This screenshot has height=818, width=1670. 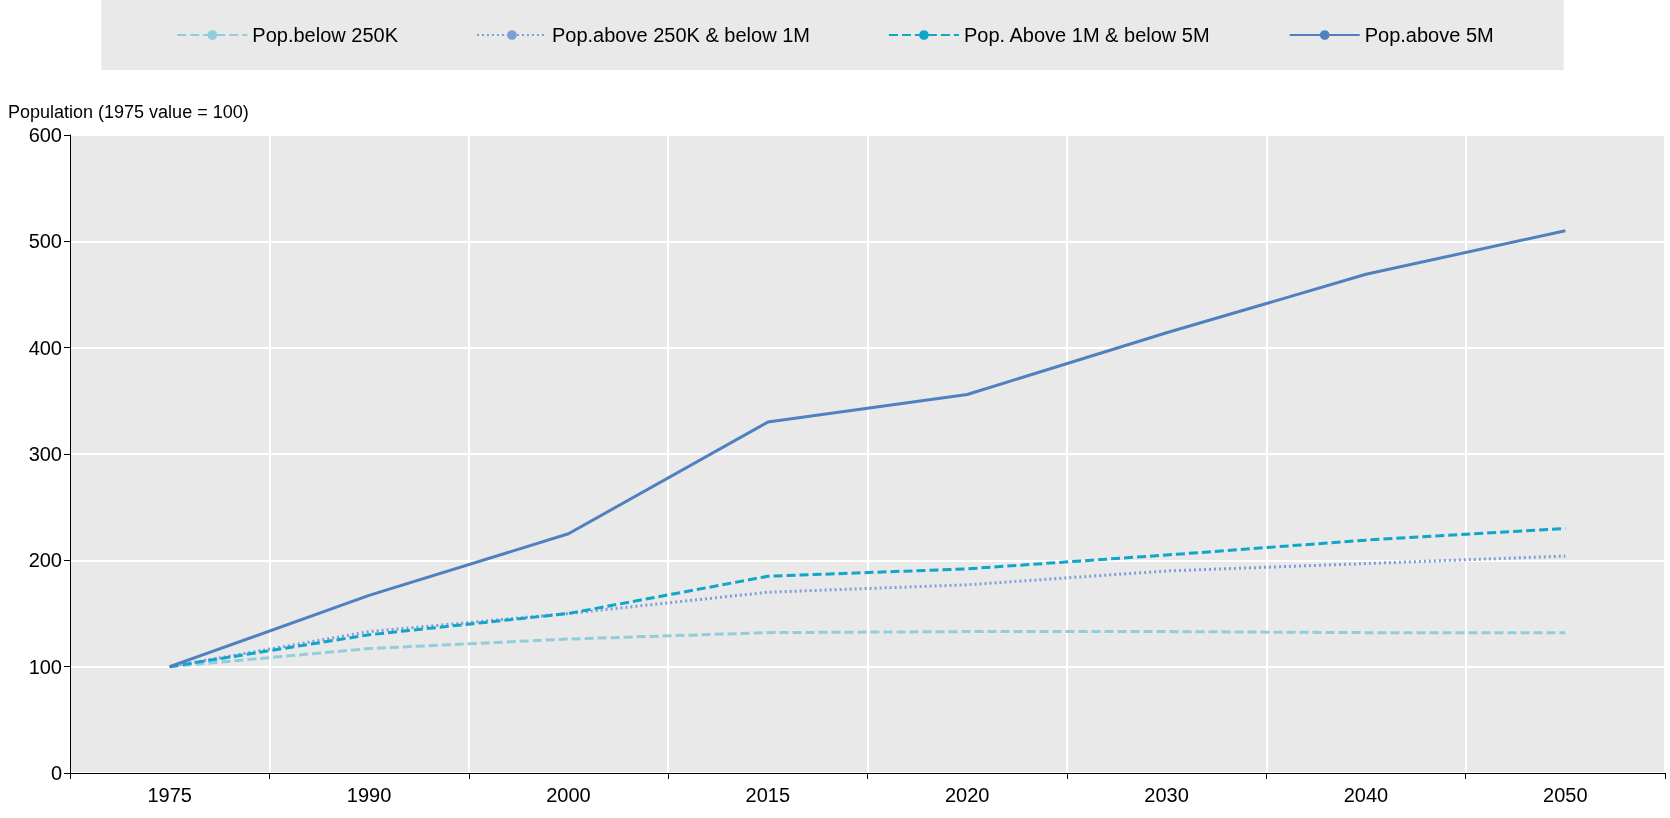 I want to click on x-tick-label: 2015, so click(x=768, y=795).